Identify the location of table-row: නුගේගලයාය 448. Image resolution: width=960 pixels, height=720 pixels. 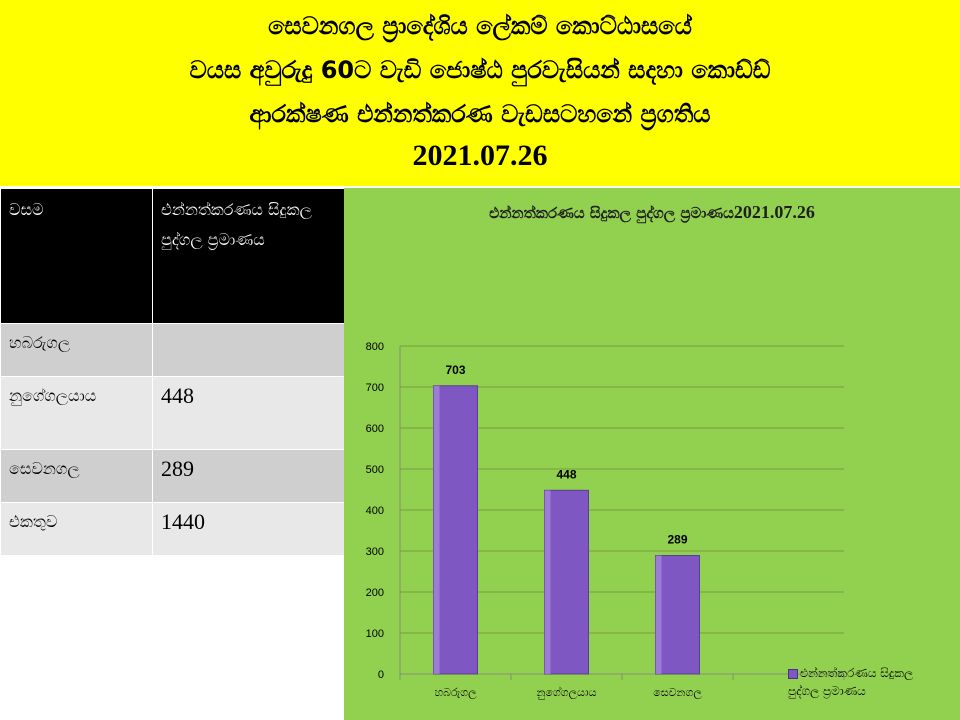
(172, 413).